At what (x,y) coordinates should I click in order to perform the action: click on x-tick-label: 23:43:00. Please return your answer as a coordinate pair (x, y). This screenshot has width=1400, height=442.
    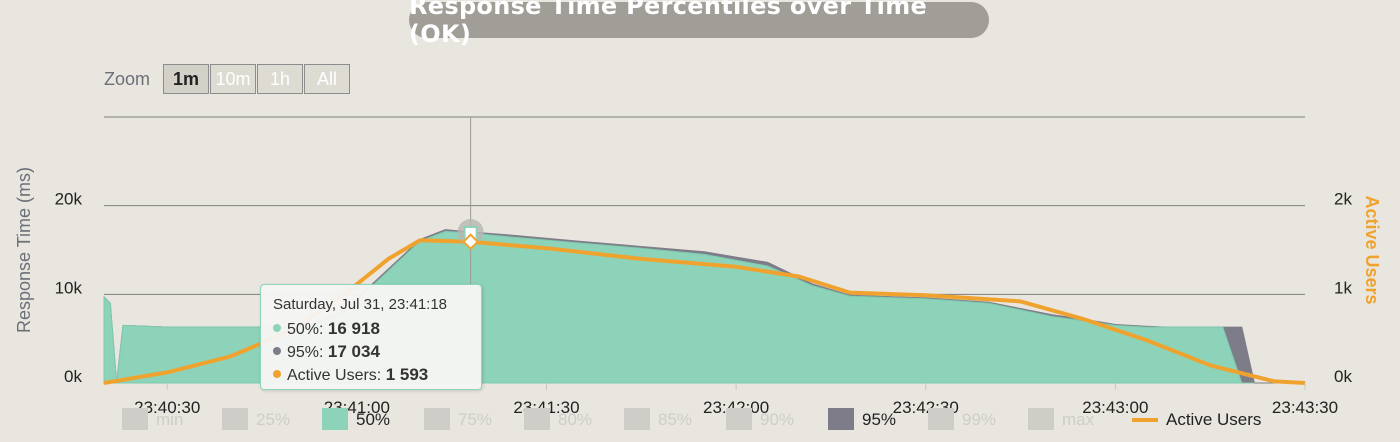
    Looking at the image, I should click on (1115, 407).